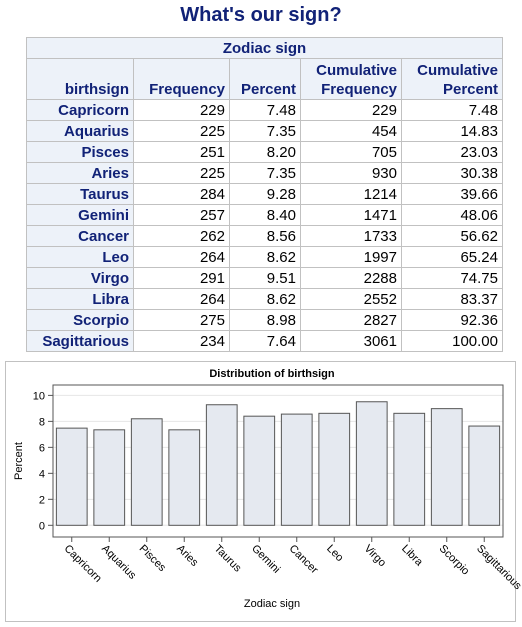 The width and height of the screenshot is (522, 627). I want to click on row-header: Taurus, so click(80, 194).